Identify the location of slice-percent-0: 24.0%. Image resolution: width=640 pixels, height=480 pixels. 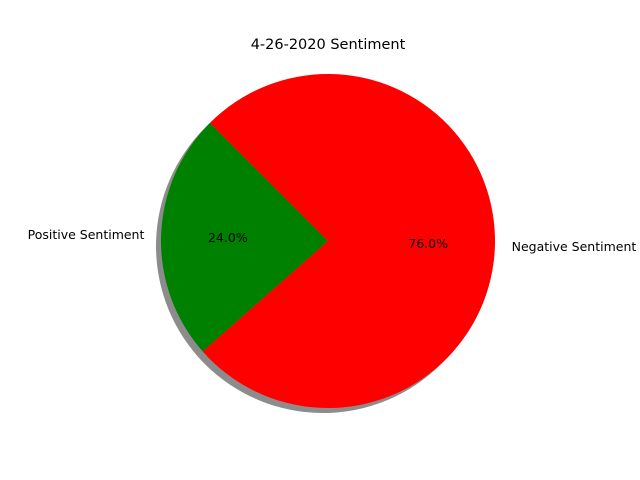
(228, 237).